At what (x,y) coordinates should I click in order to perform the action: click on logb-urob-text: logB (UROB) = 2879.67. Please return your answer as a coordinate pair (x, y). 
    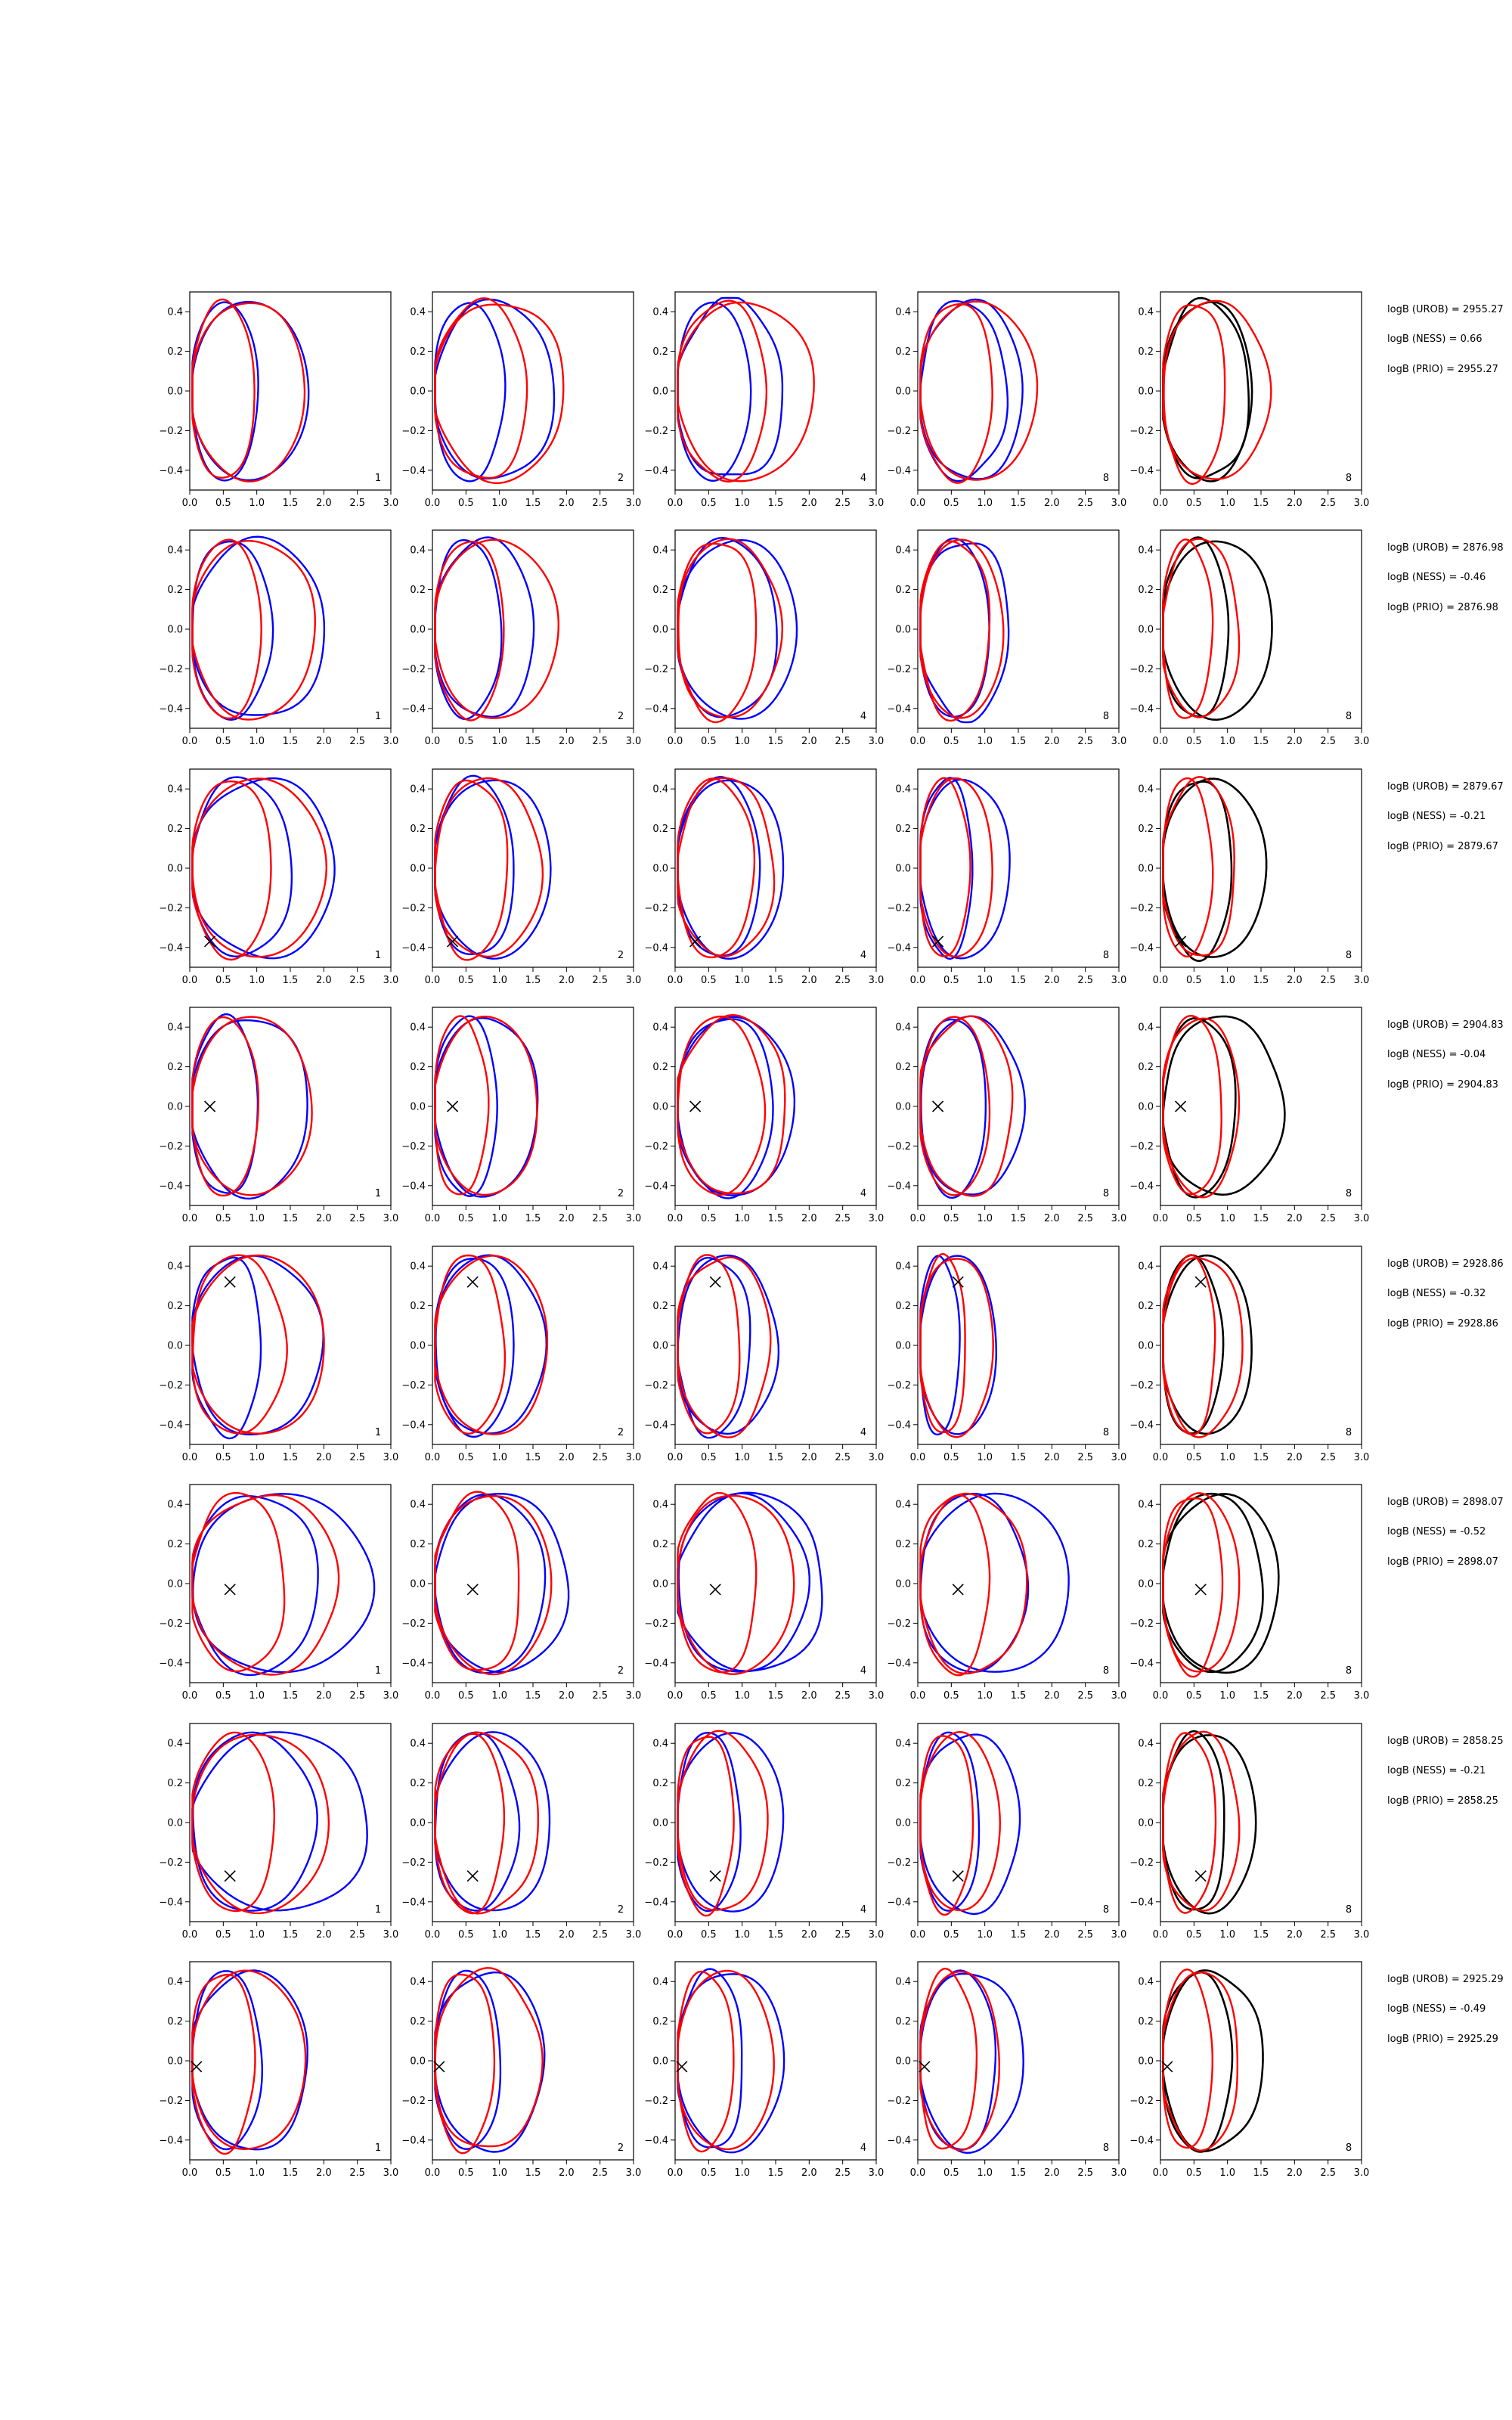
    Looking at the image, I should click on (1446, 787).